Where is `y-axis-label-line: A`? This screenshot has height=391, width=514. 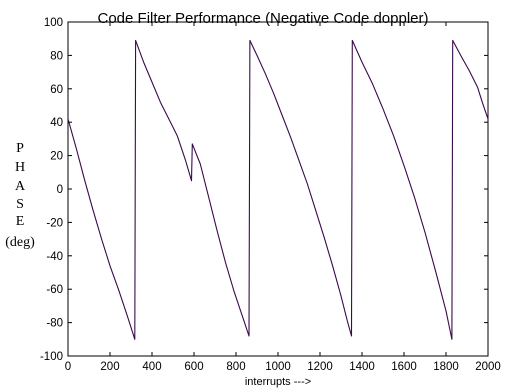
y-axis-label-line: A is located at coordinates (20, 186).